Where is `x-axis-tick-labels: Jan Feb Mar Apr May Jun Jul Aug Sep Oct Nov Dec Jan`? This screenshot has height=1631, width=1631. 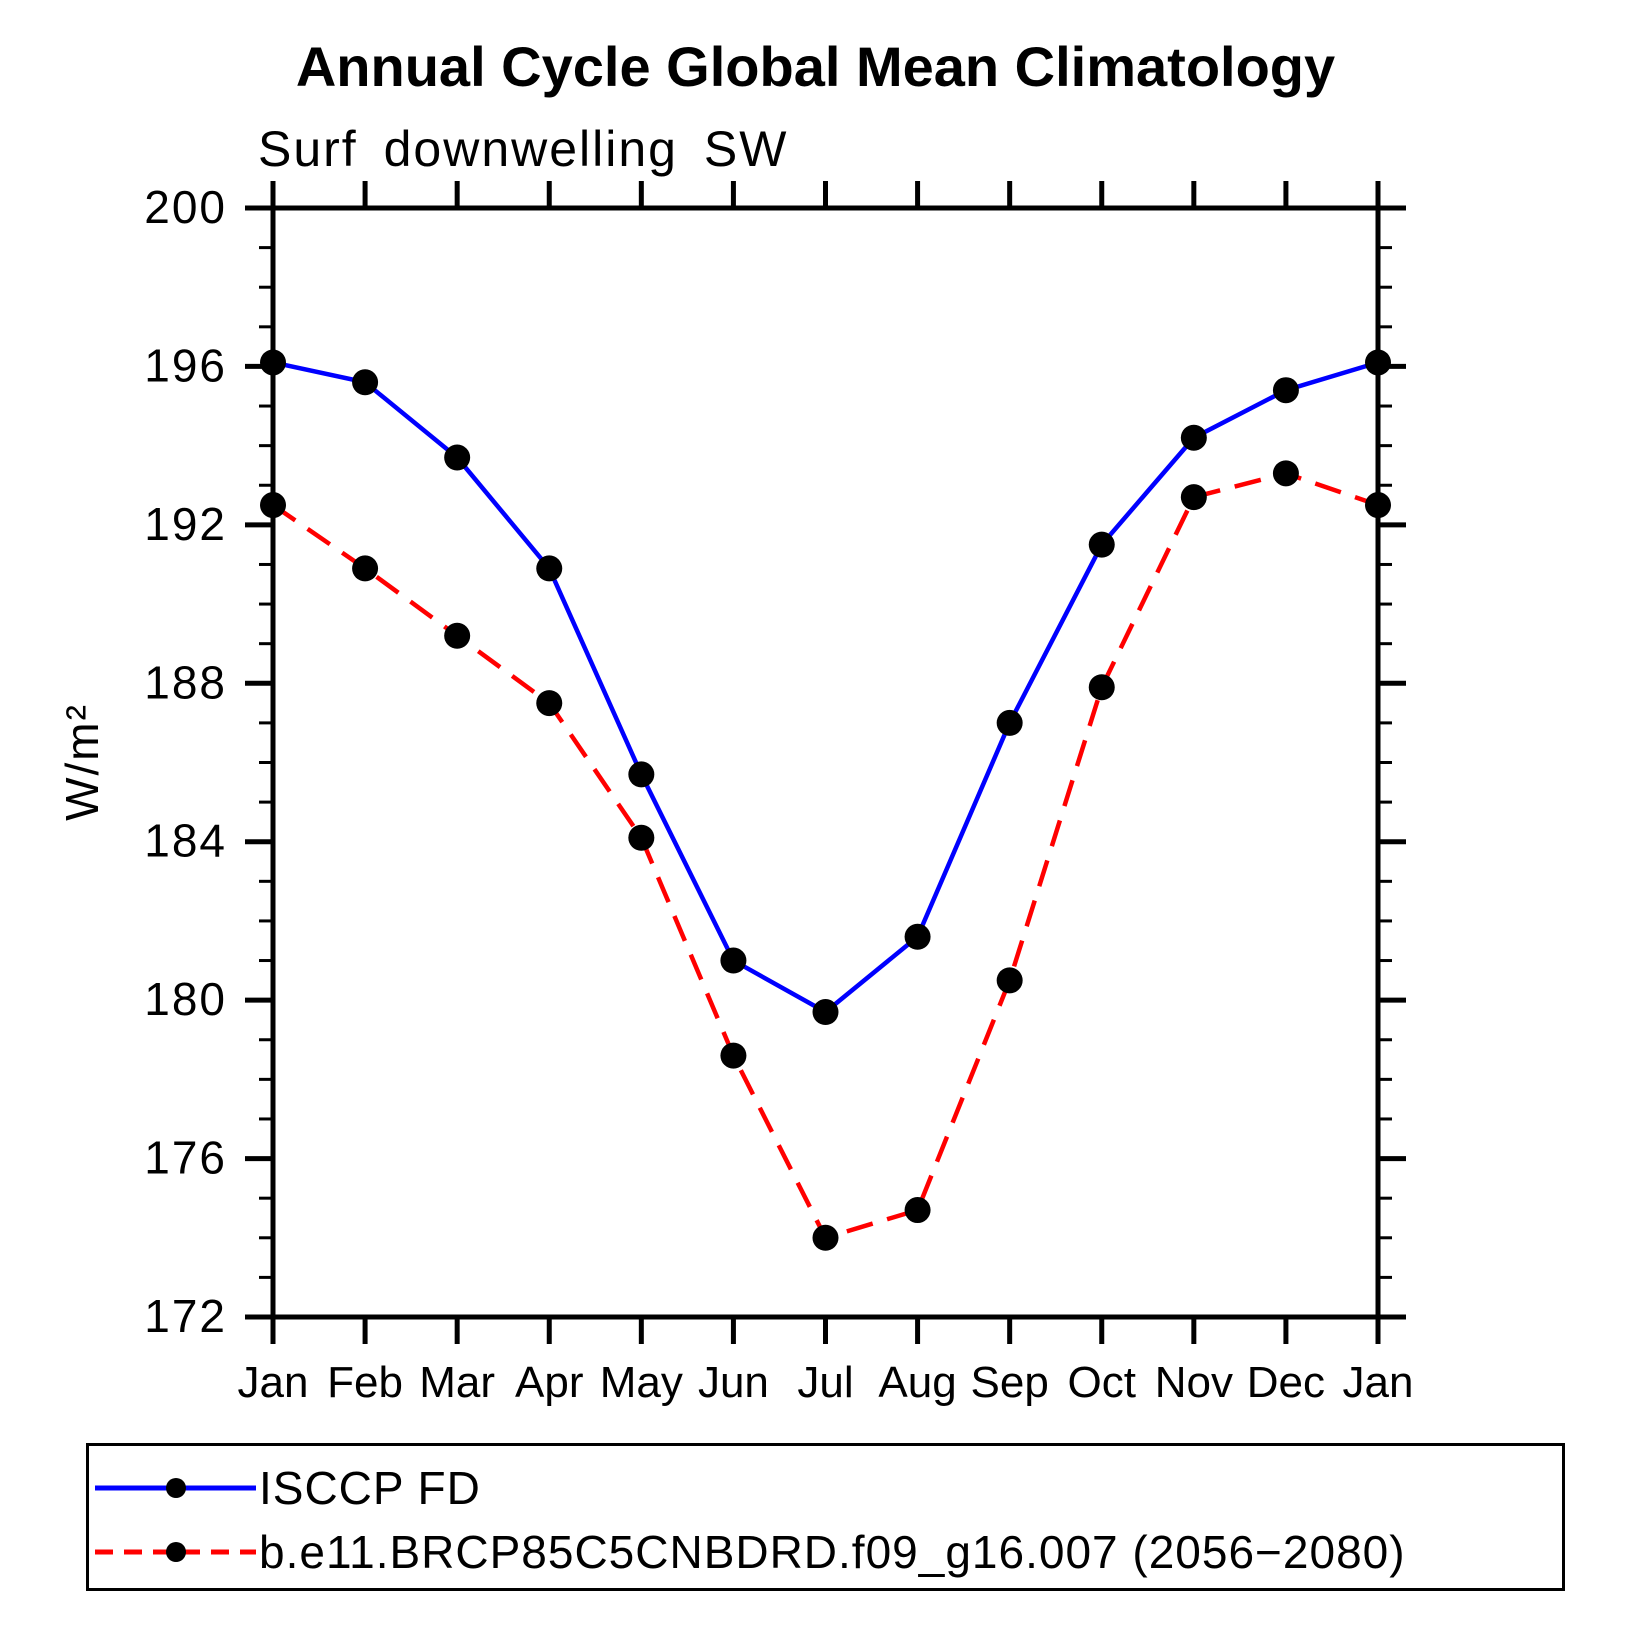
x-axis-tick-labels: Jan Feb Mar Apr May Jun Jul Aug Sep Oct Nov Dec Jan is located at coordinates (826, 1382).